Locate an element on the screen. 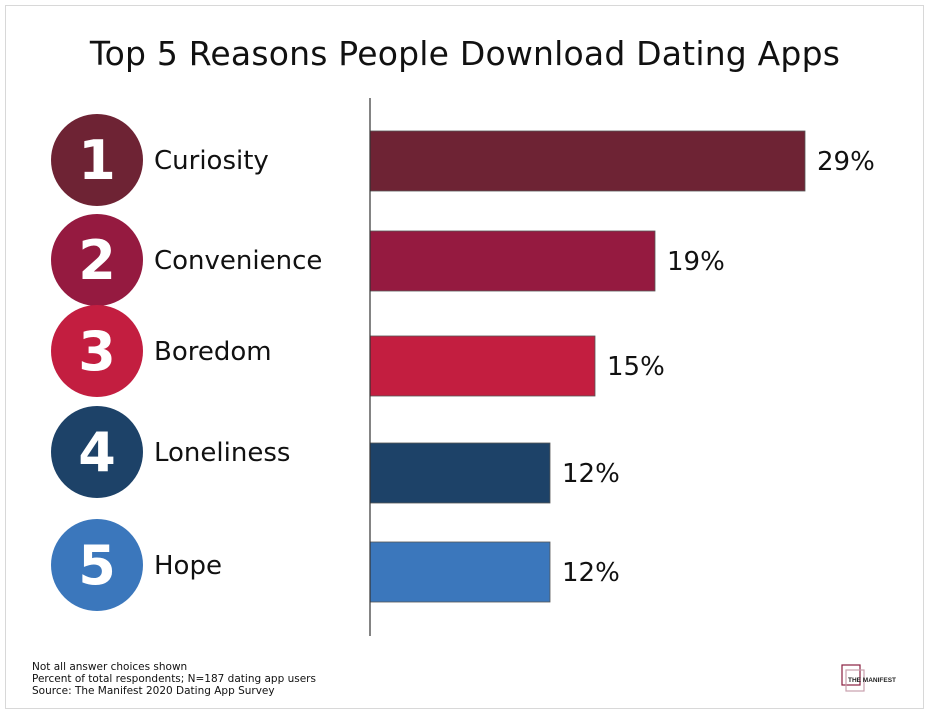  rank-number: 5 is located at coordinates (97, 565).